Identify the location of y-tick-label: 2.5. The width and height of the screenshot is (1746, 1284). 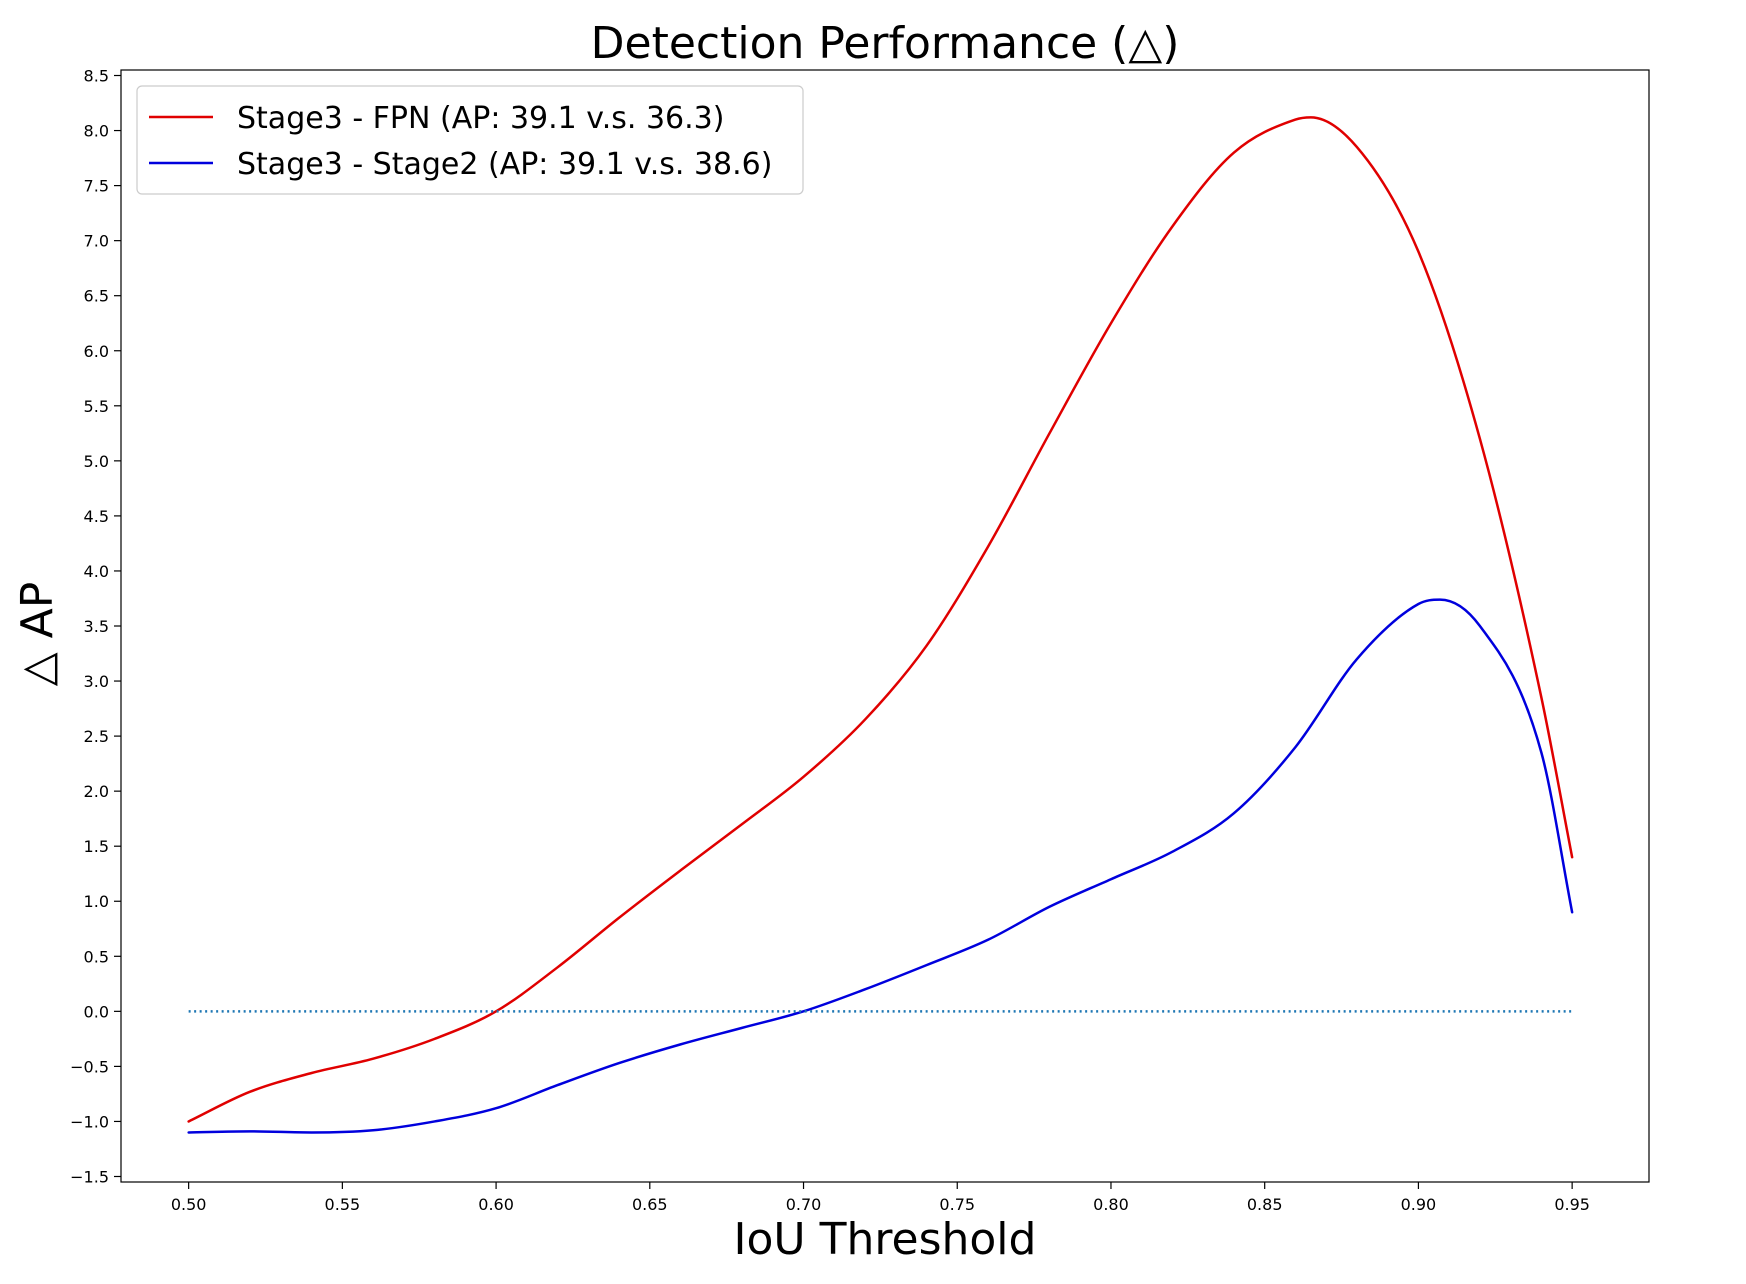
(96, 736).